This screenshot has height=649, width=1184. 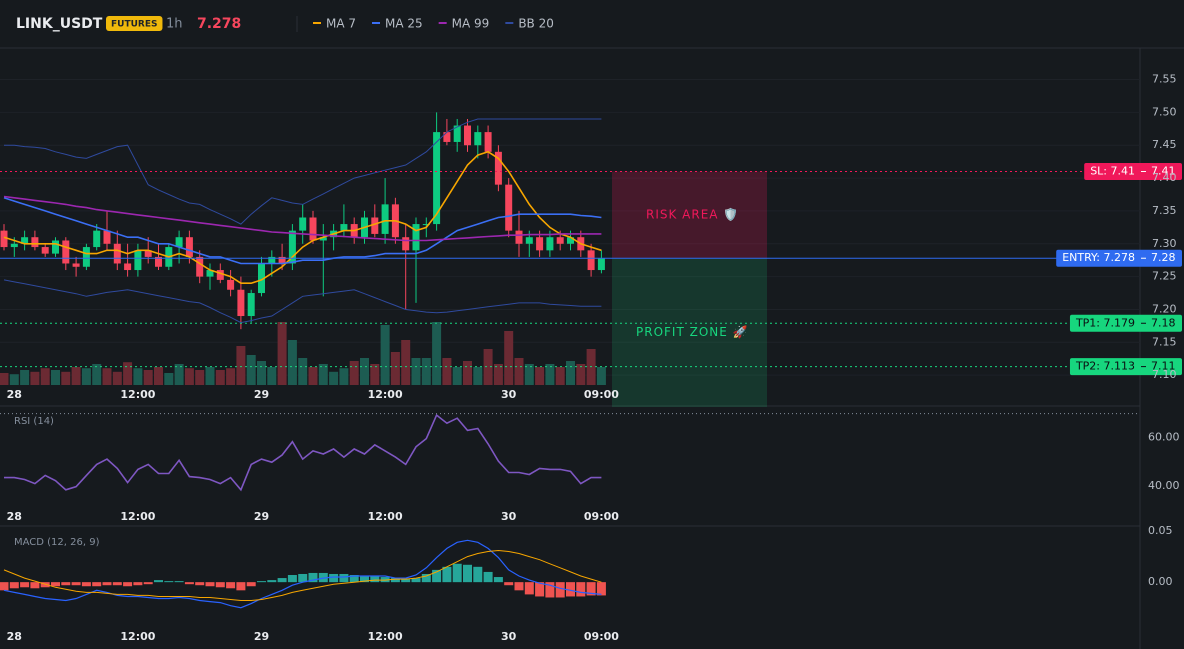 I want to click on level-label: TP2: 7.113, so click(x=1105, y=366).